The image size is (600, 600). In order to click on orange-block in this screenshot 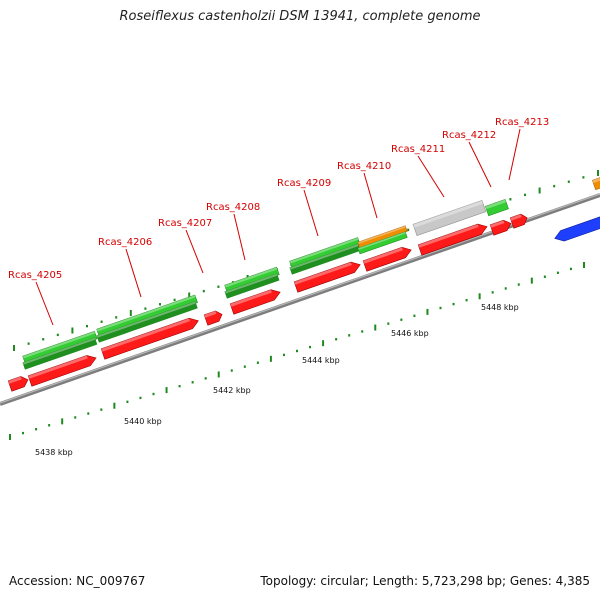, I will do `click(595, 184)`.